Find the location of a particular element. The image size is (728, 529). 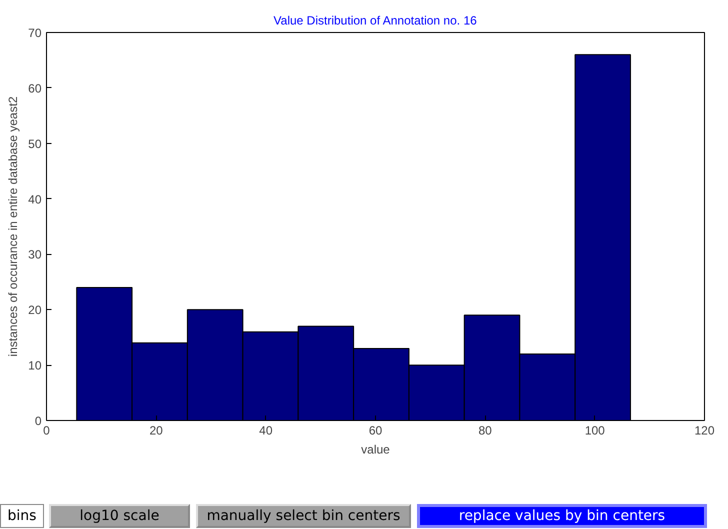

x-tick-label: 80 is located at coordinates (485, 431).